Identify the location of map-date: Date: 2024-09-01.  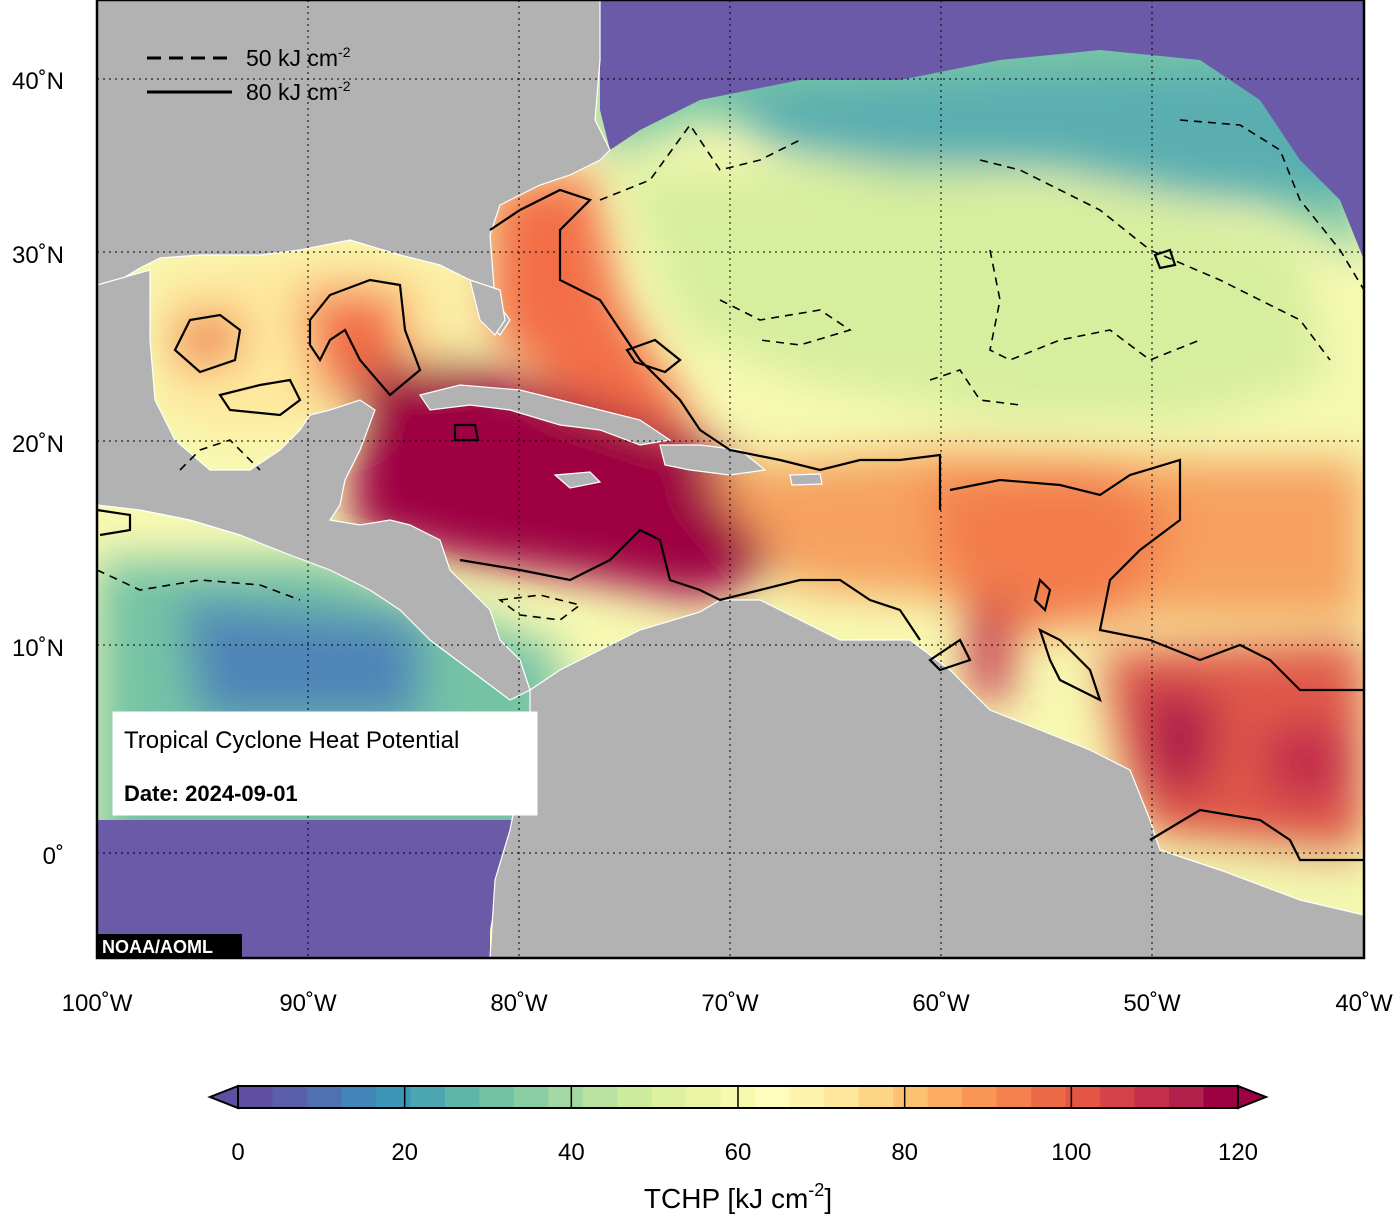
(211, 793).